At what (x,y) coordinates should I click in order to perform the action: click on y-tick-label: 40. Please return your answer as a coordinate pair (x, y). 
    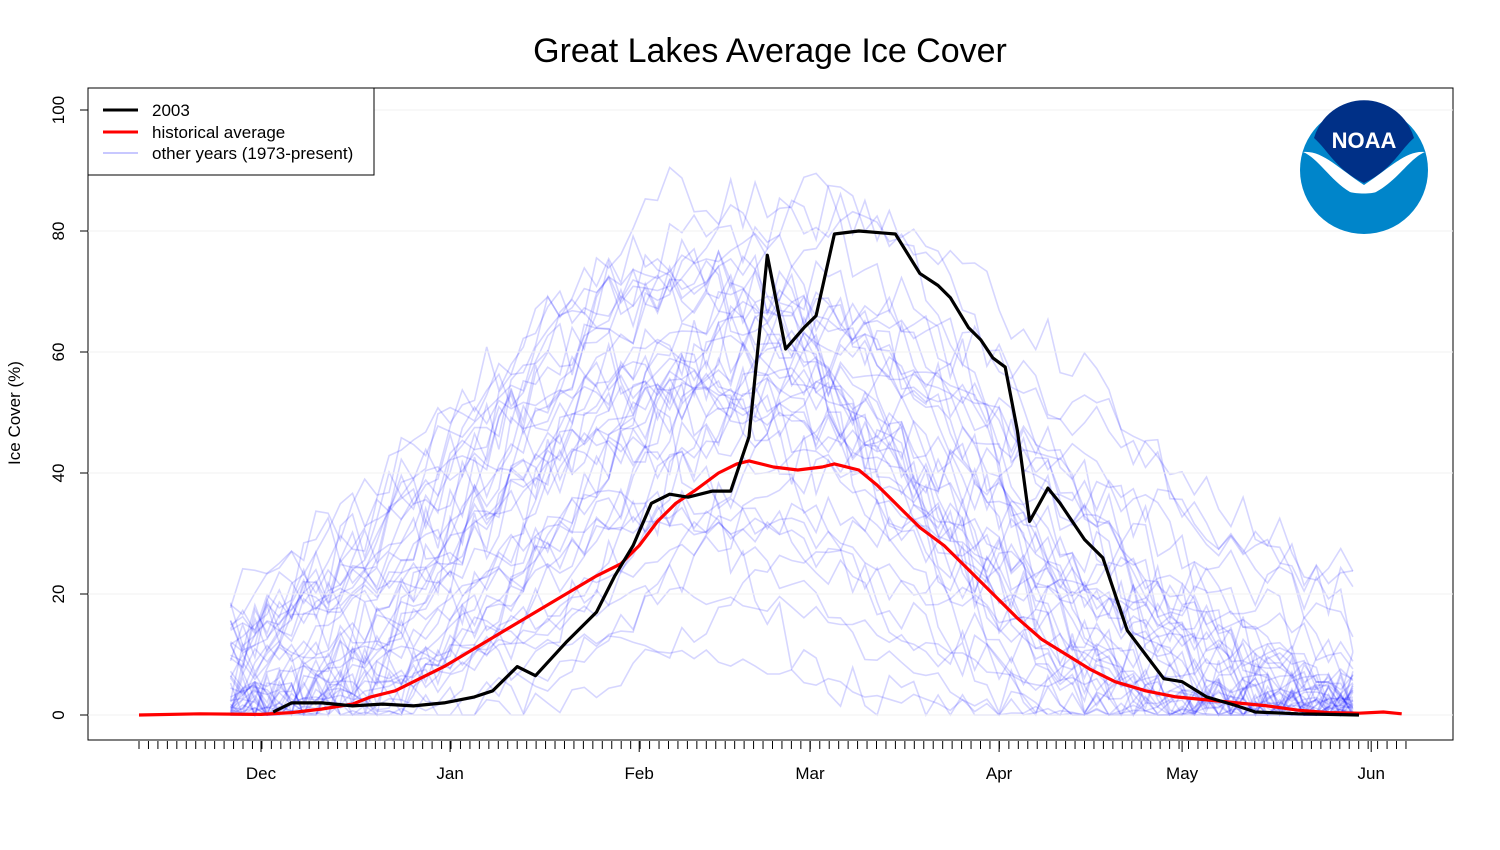
    Looking at the image, I should click on (58, 473).